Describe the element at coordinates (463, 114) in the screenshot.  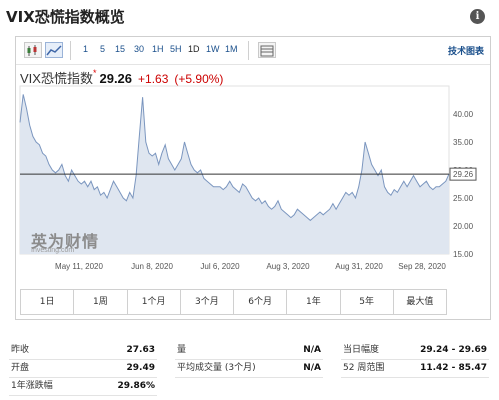
I see `y-tick-label: 40.00` at that location.